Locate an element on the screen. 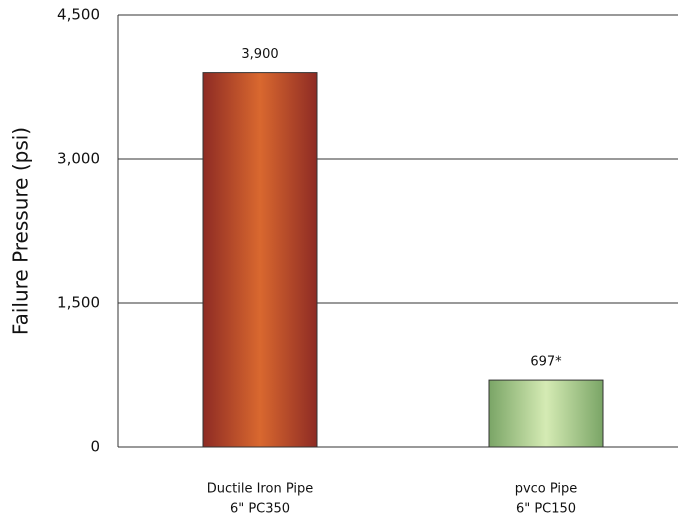  x-tick-label: 6" PC350 is located at coordinates (260, 509).